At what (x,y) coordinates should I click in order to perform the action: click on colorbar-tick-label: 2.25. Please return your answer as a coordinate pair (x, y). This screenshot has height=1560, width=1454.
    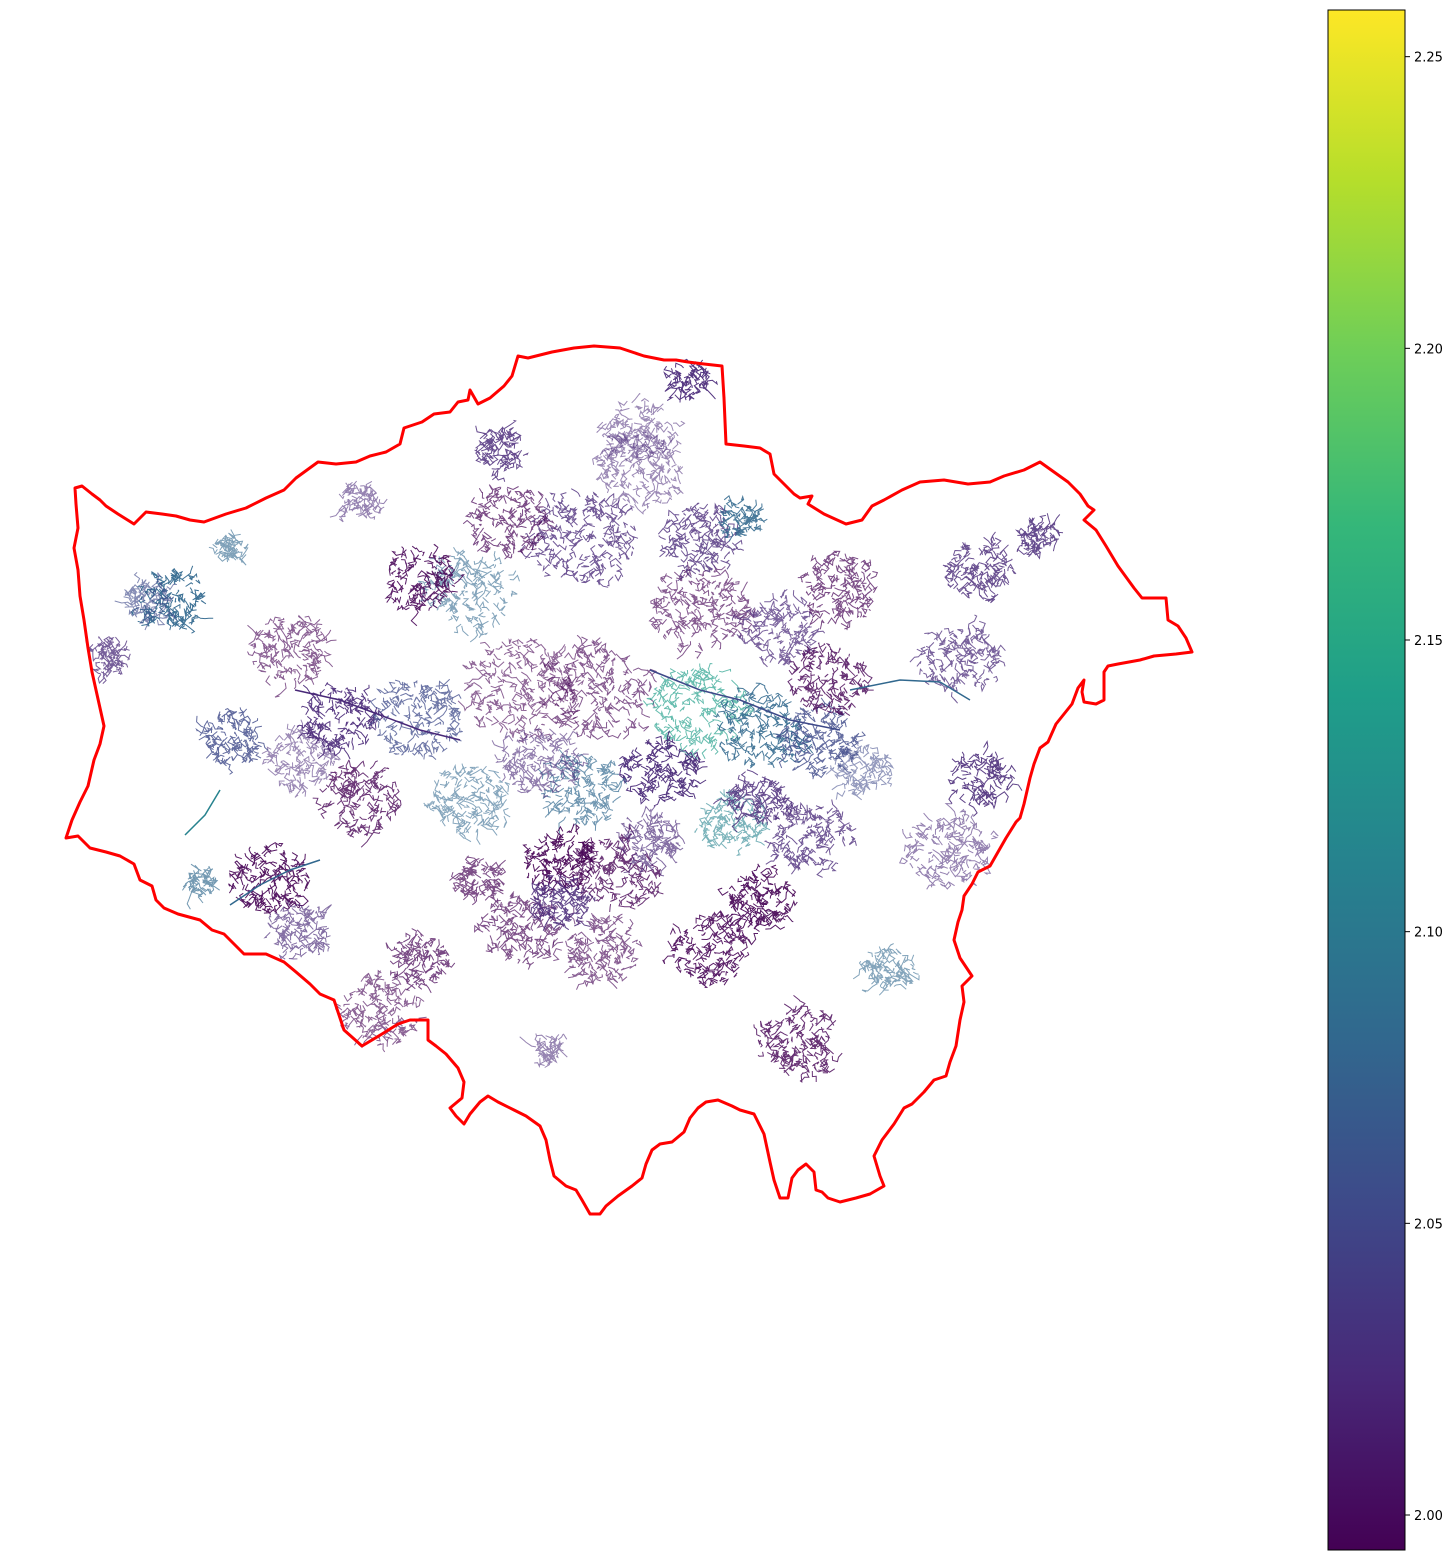
    Looking at the image, I should click on (1428, 58).